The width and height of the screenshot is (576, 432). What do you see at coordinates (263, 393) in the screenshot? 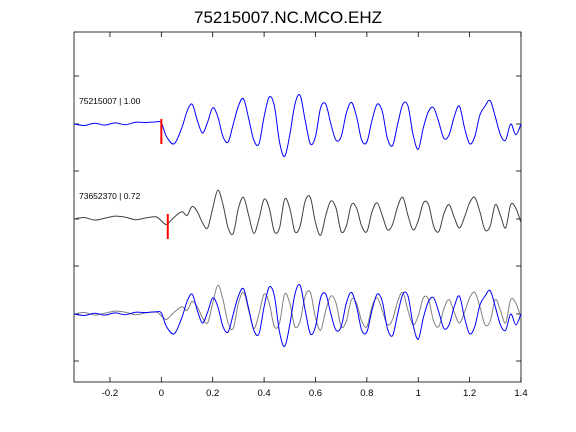
I see `x-tick-label: 0.4` at bounding box center [263, 393].